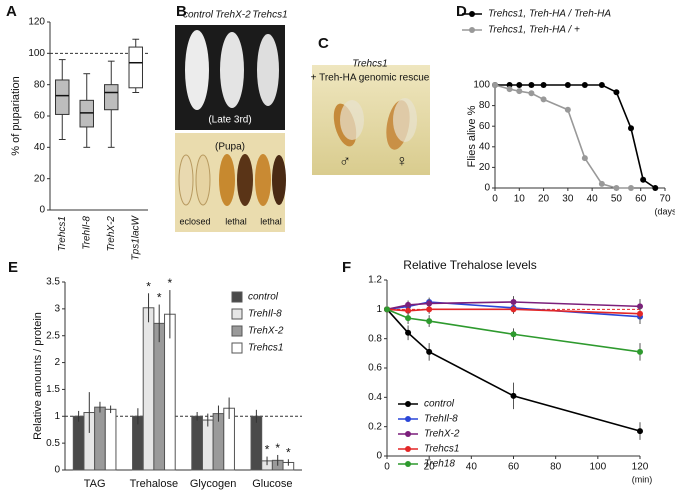 The height and width of the screenshot is (492, 675). I want to click on y-tick-label: 0.8, so click(375, 338).